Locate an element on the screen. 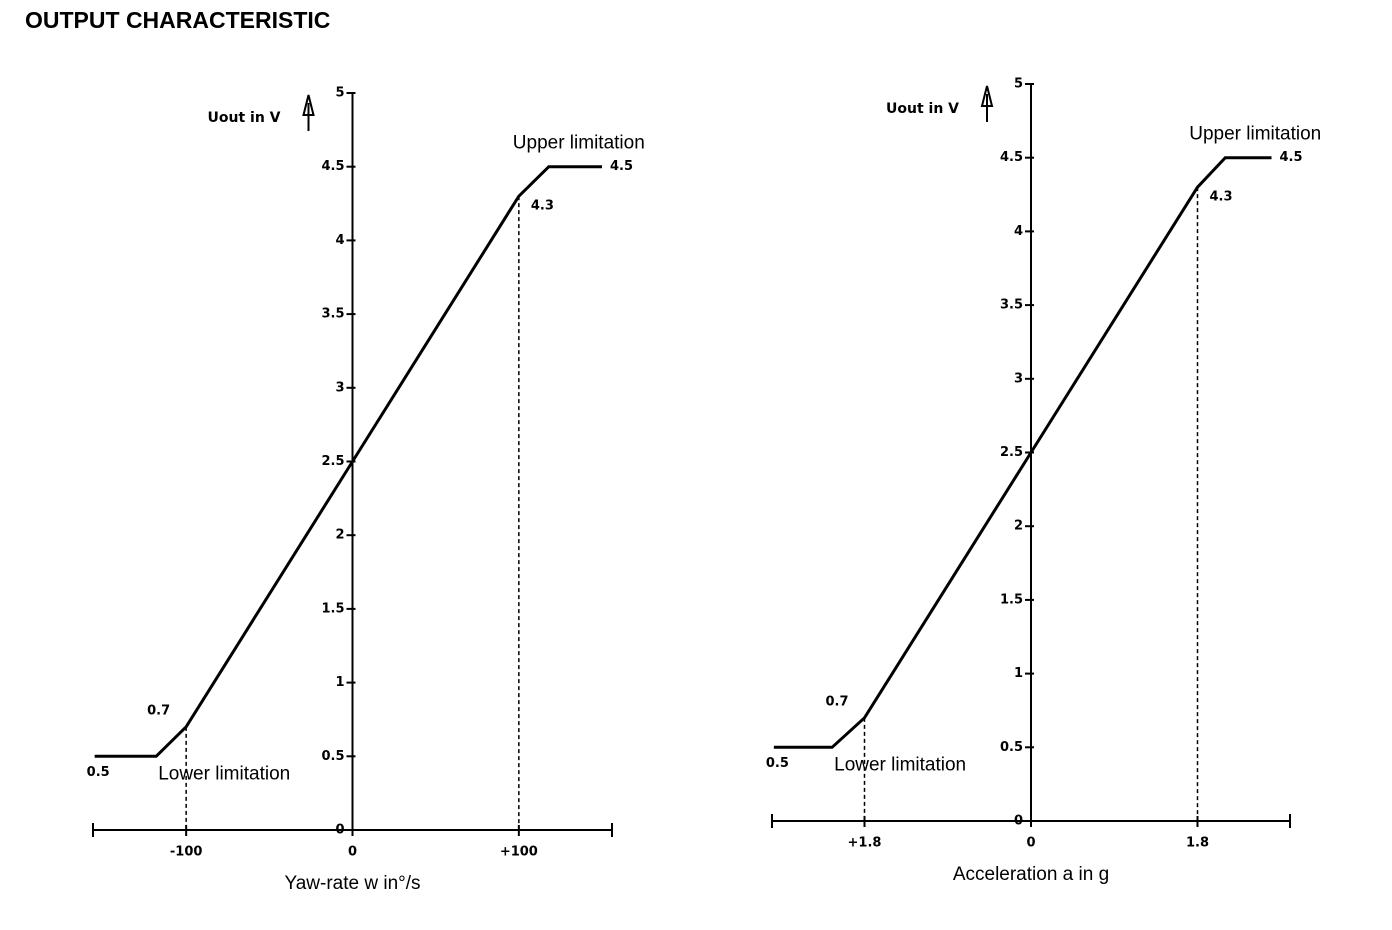  page-title: OUTPUT CHARACTERISTIC is located at coordinates (177, 20).